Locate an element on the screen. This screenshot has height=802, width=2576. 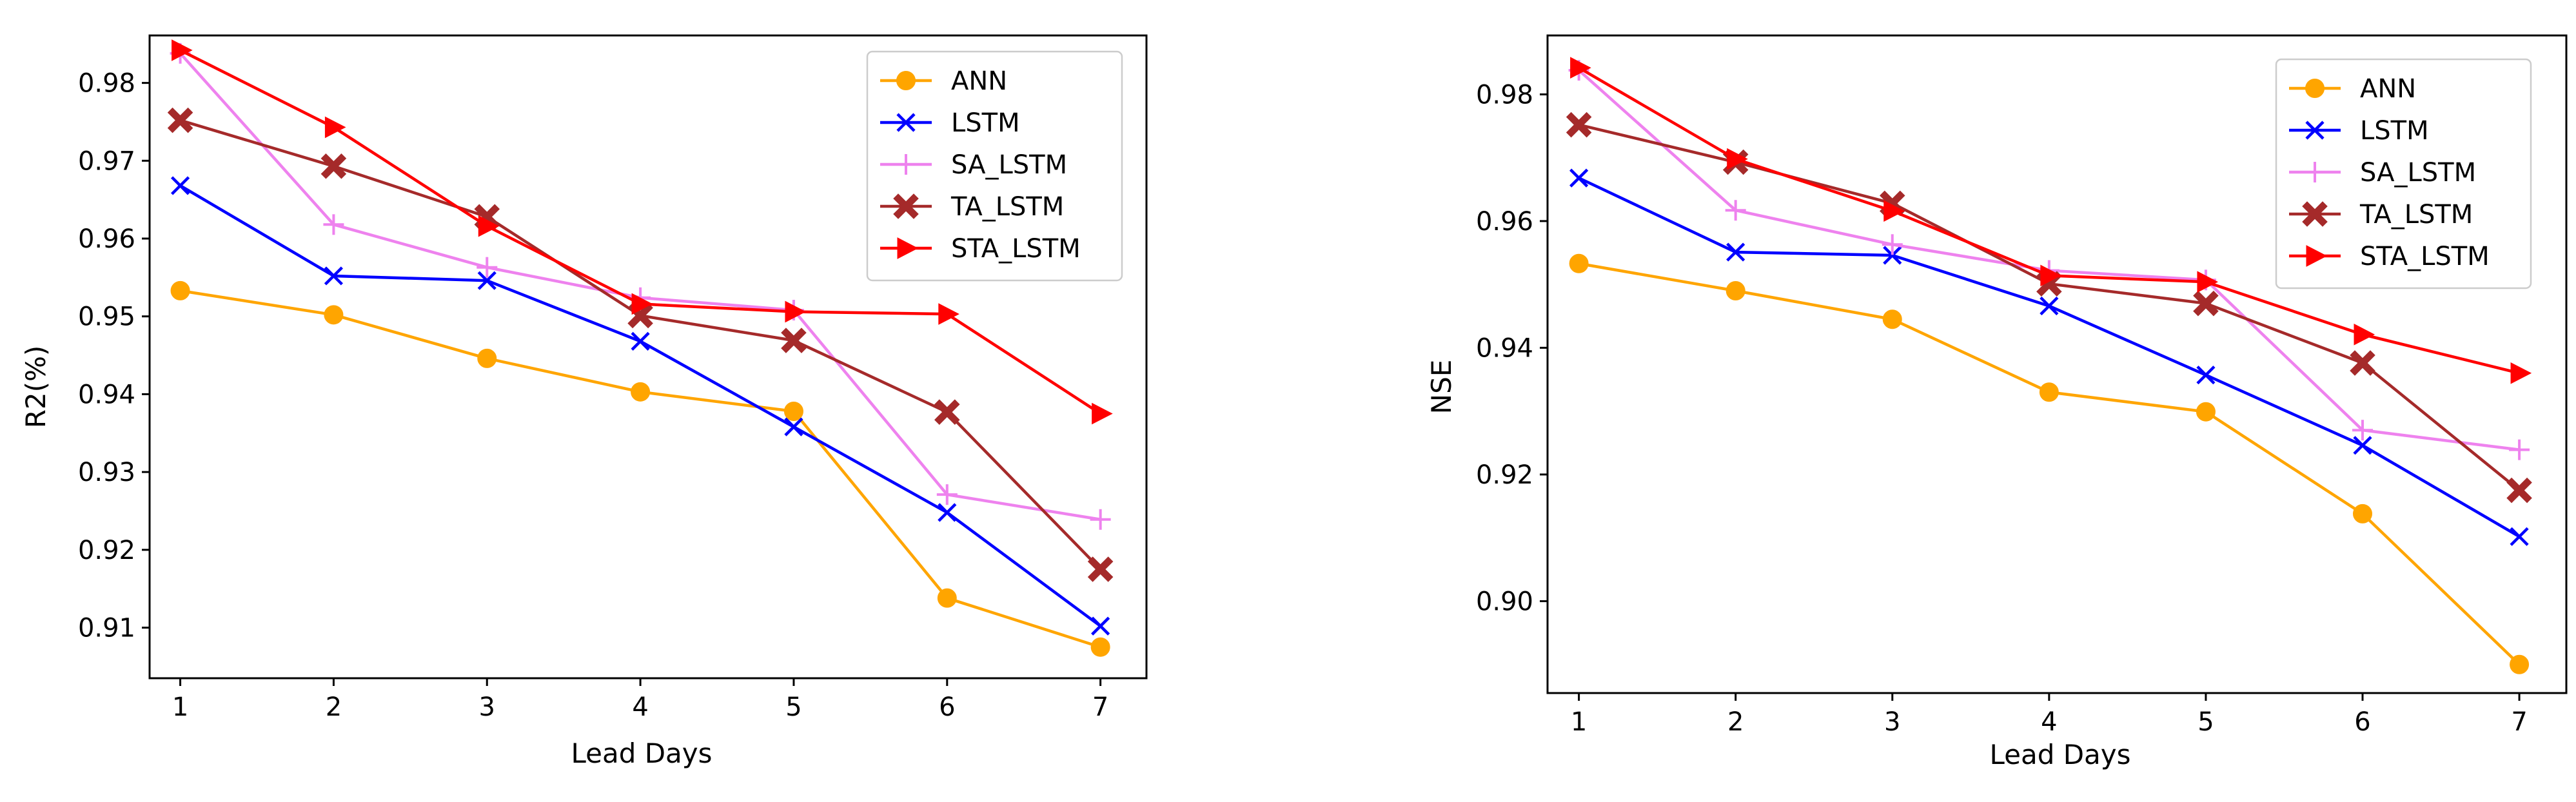
chart-r2-ytick-label: 0.95 is located at coordinates (107, 317).